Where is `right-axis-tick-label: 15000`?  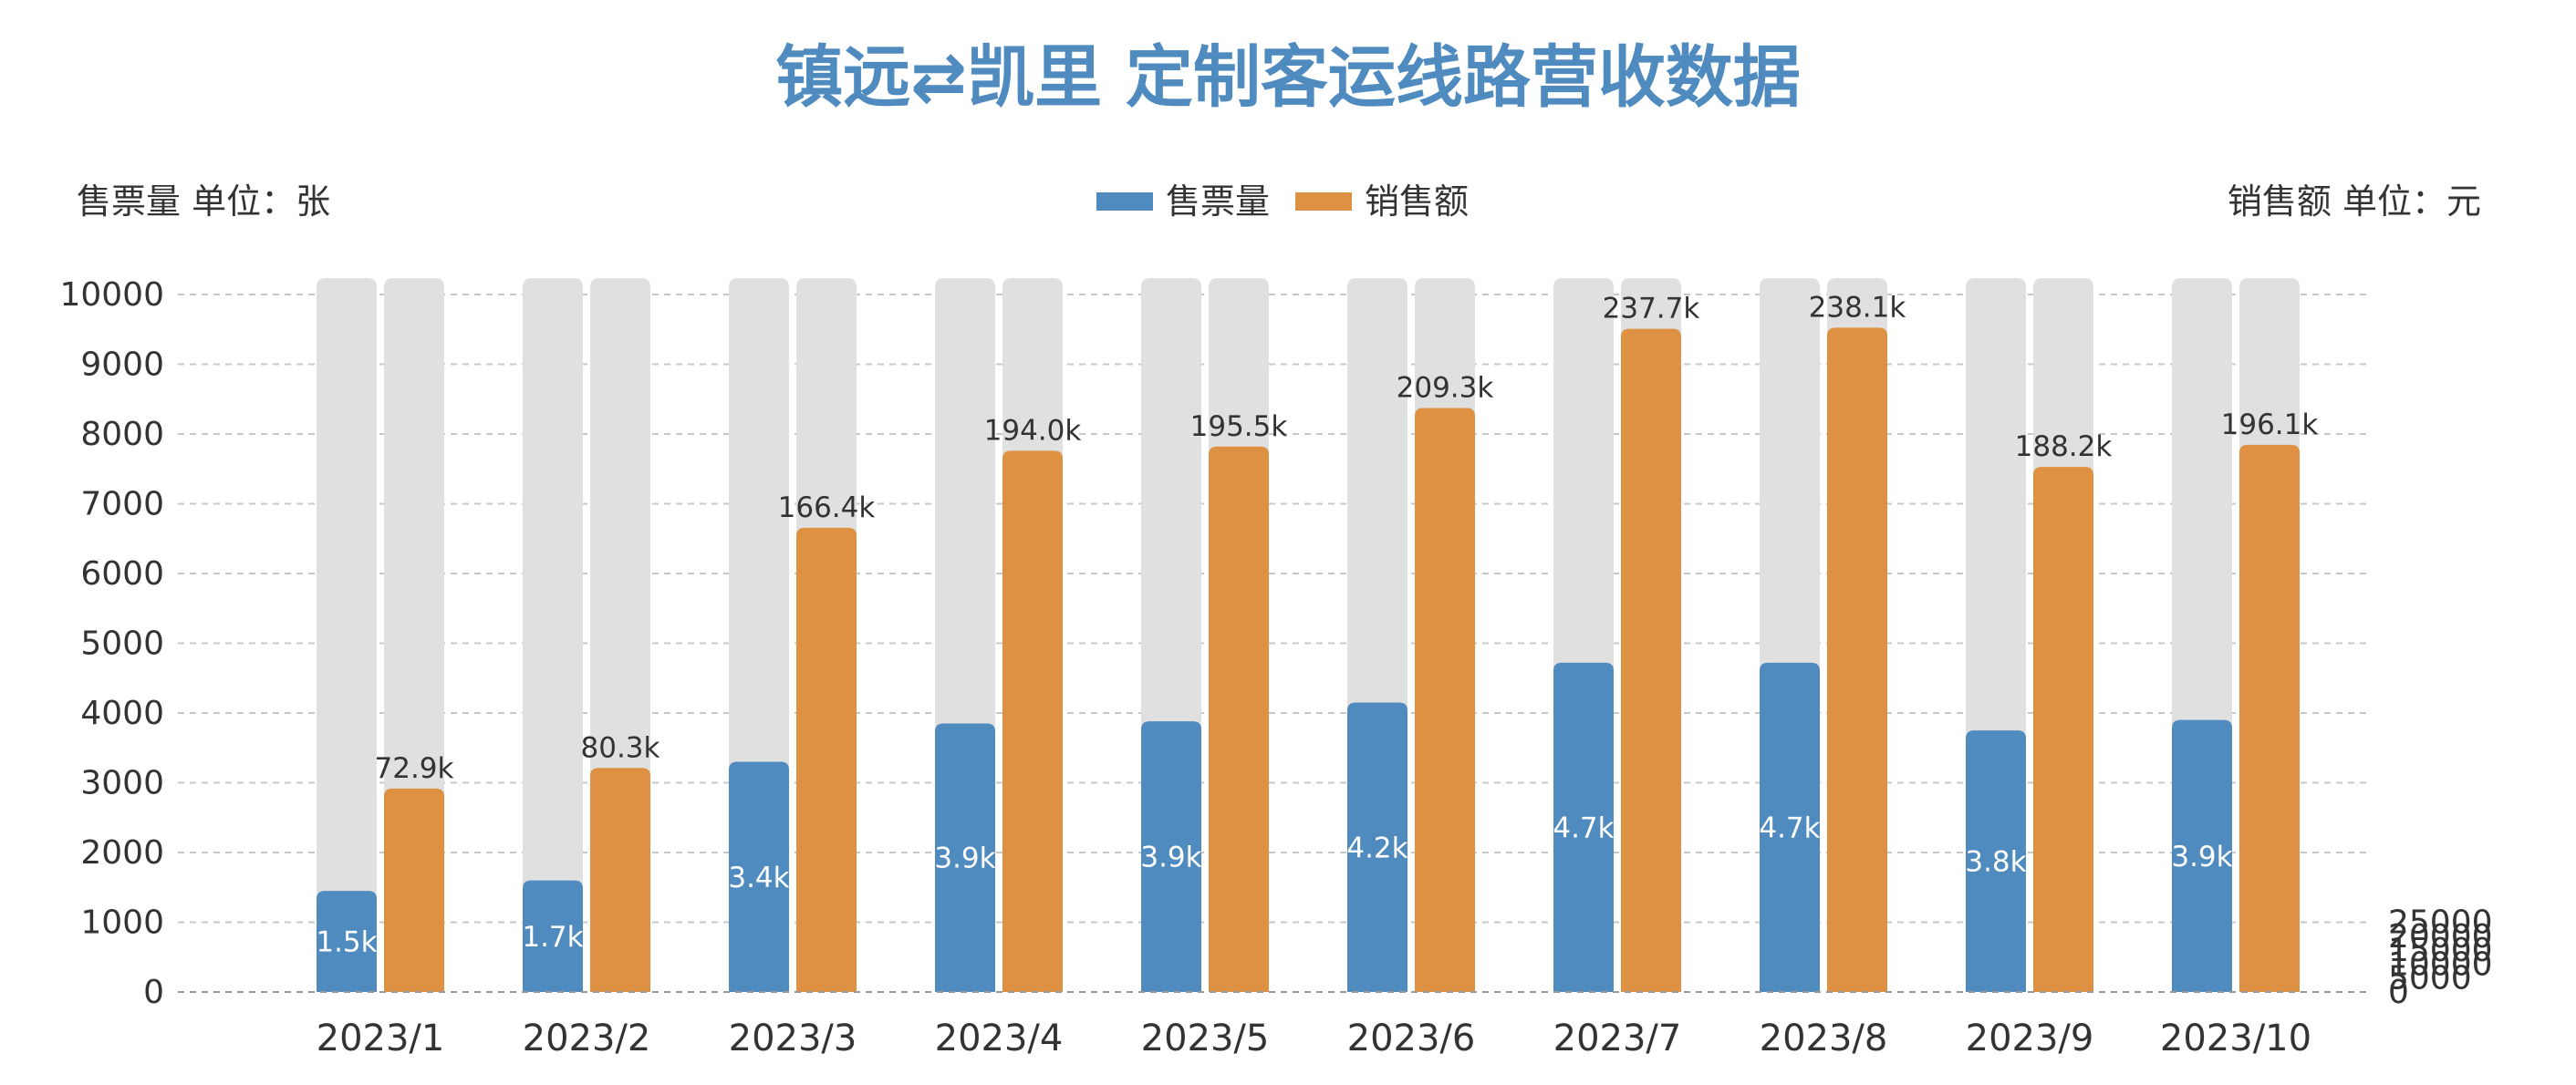 right-axis-tick-label: 15000 is located at coordinates (2441, 950).